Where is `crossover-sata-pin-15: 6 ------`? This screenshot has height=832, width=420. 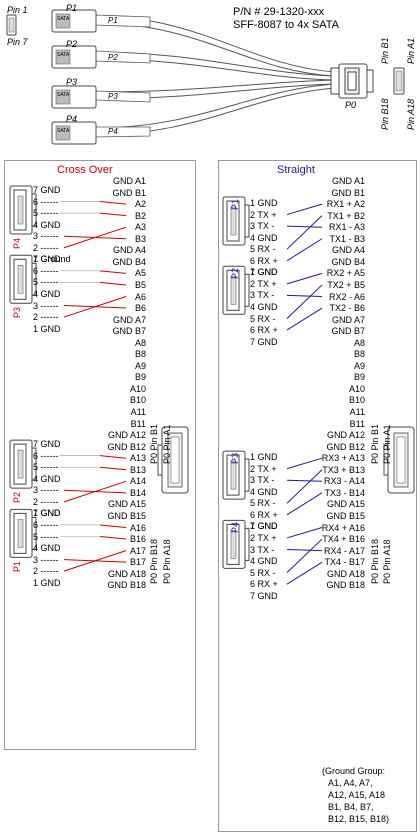 crossover-sata-pin-15: 6 ------ is located at coordinates (46, 455).